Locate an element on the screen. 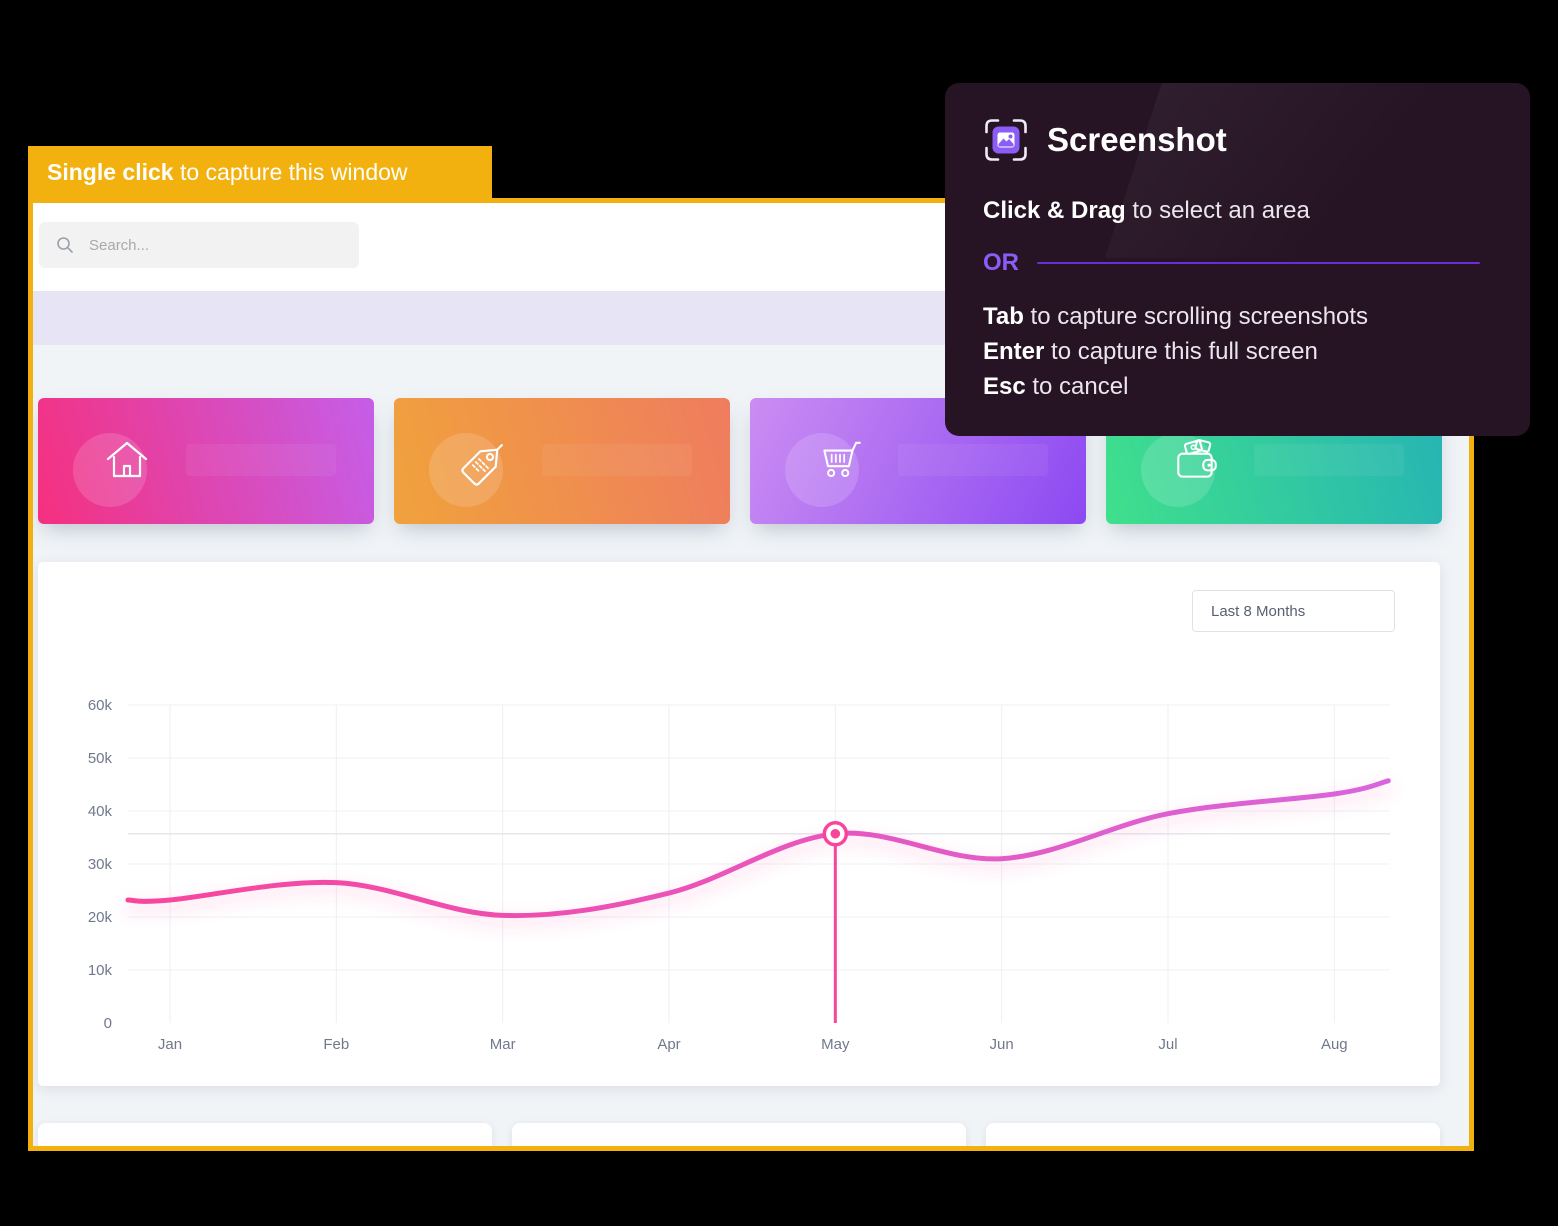 The width and height of the screenshot is (1558, 1226). shortcut-tab: Tab to capture scrolling screenshots is located at coordinates (1176, 316).